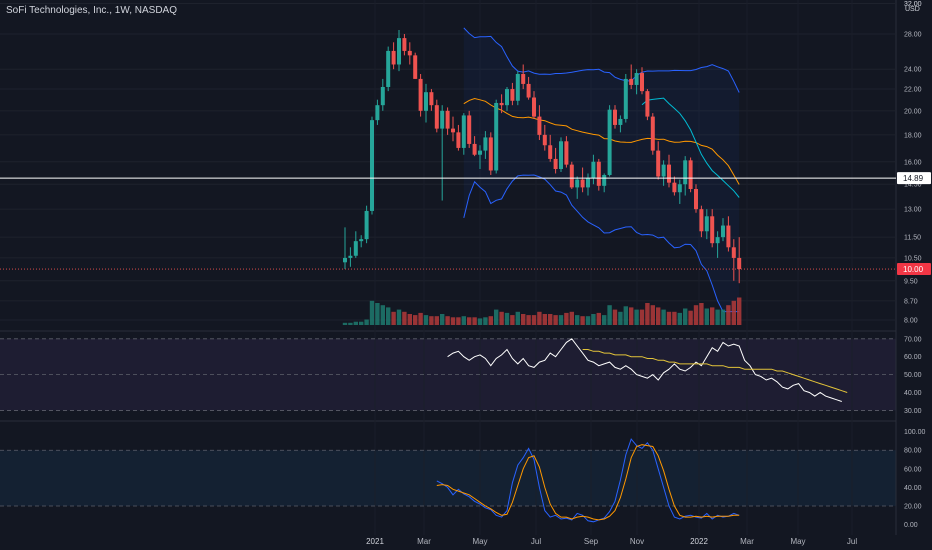 The width and height of the screenshot is (932, 550). Describe the element at coordinates (911, 281) in the screenshot. I see `price-tick-label: 9.50` at that location.